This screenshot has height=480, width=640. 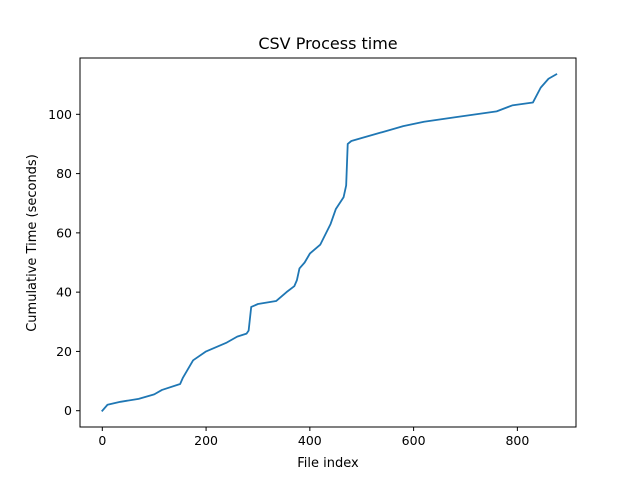 What do you see at coordinates (32, 243) in the screenshot?
I see `y-axis-label: Cumulative Time (seconds)` at bounding box center [32, 243].